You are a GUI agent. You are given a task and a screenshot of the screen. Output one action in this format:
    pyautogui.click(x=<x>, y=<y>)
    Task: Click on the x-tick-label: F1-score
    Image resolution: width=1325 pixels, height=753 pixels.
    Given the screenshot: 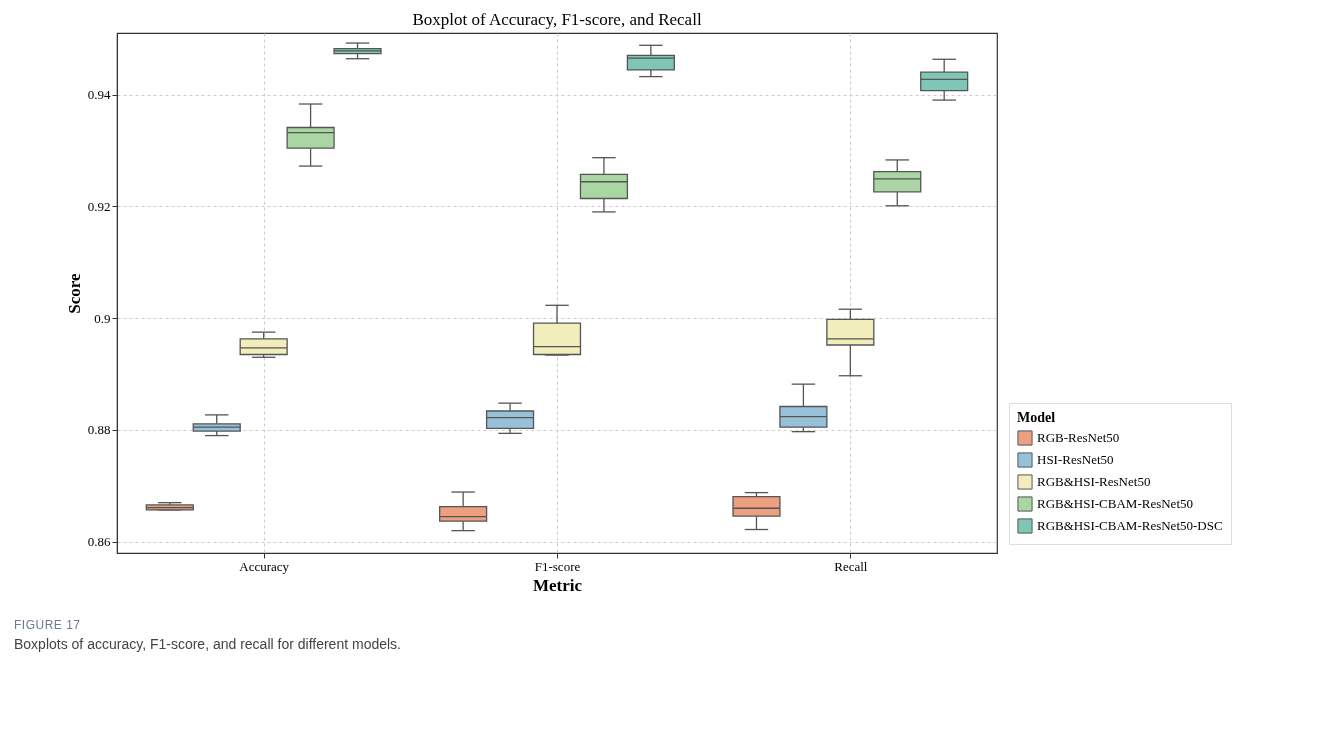 What is the action you would take?
    pyautogui.click(x=557, y=566)
    